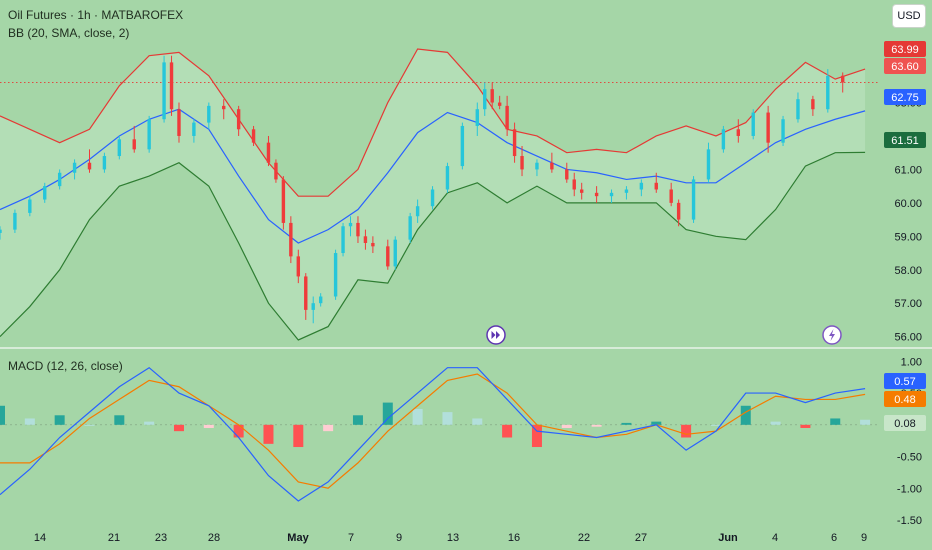 Image resolution: width=932 pixels, height=550 pixels. Describe the element at coordinates (908, 237) in the screenshot. I see `price-tick-label: 59.00` at that location.